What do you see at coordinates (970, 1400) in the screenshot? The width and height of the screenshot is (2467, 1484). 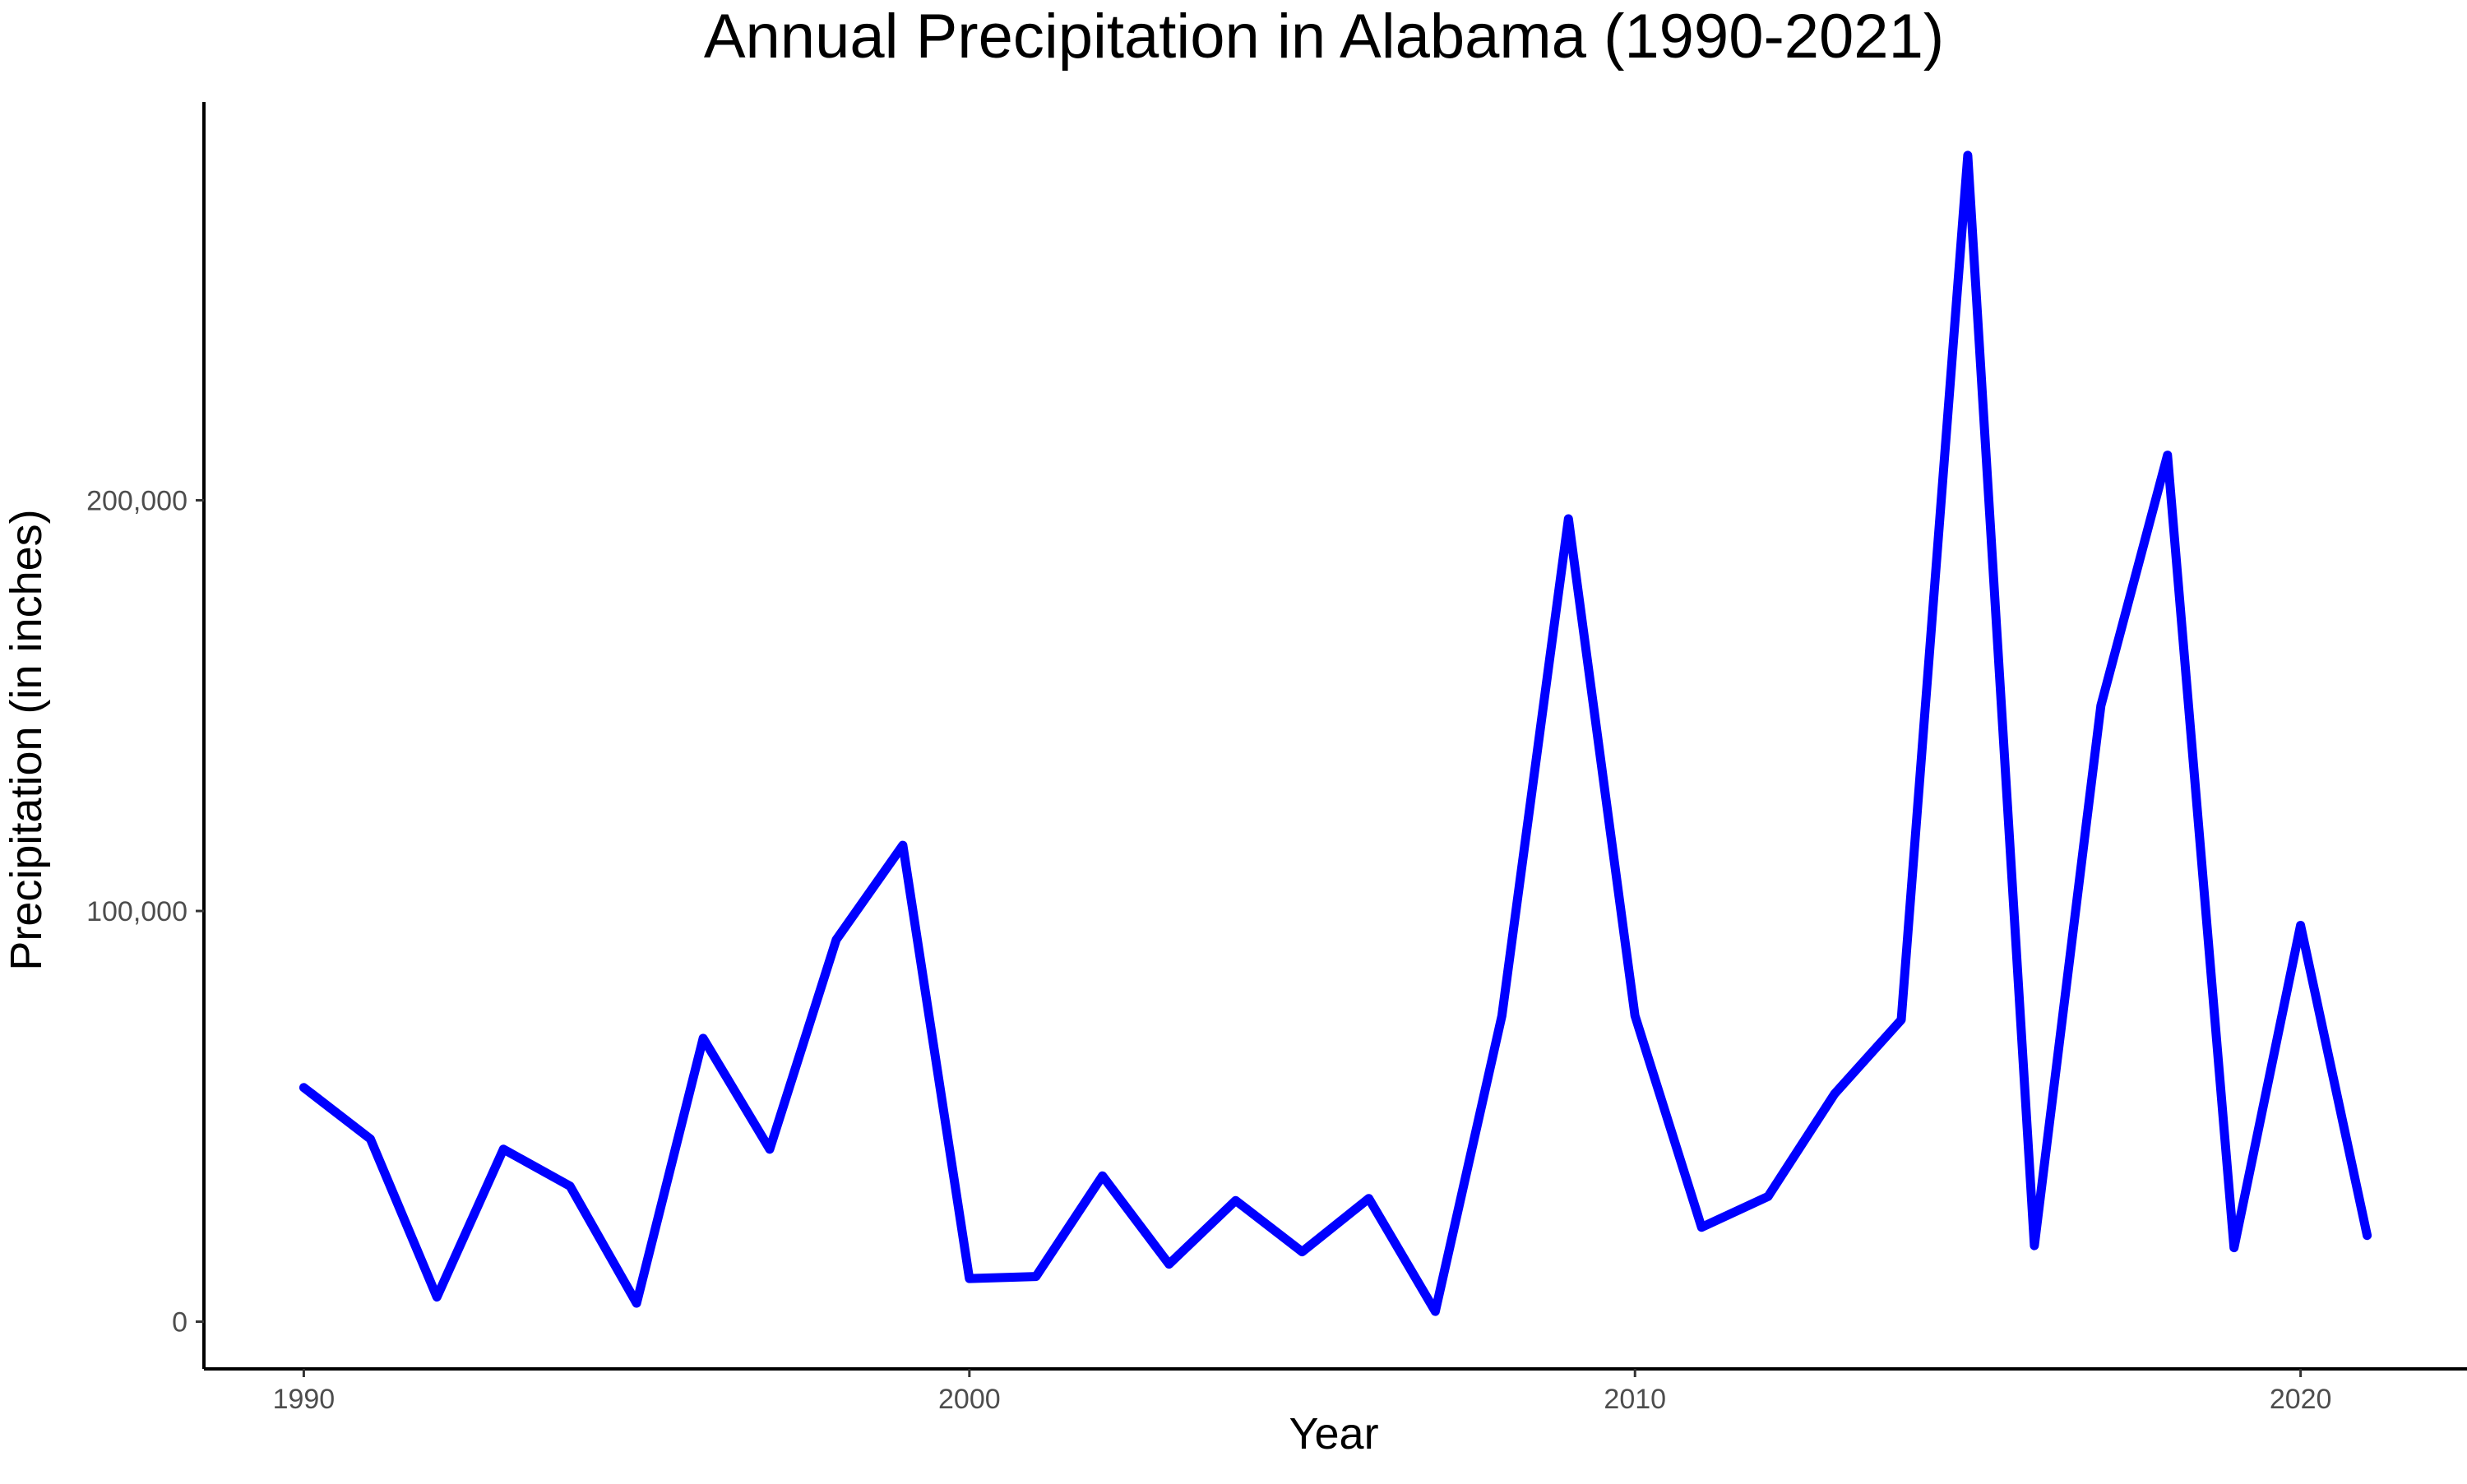 I see `x-tick-label: 2000` at bounding box center [970, 1400].